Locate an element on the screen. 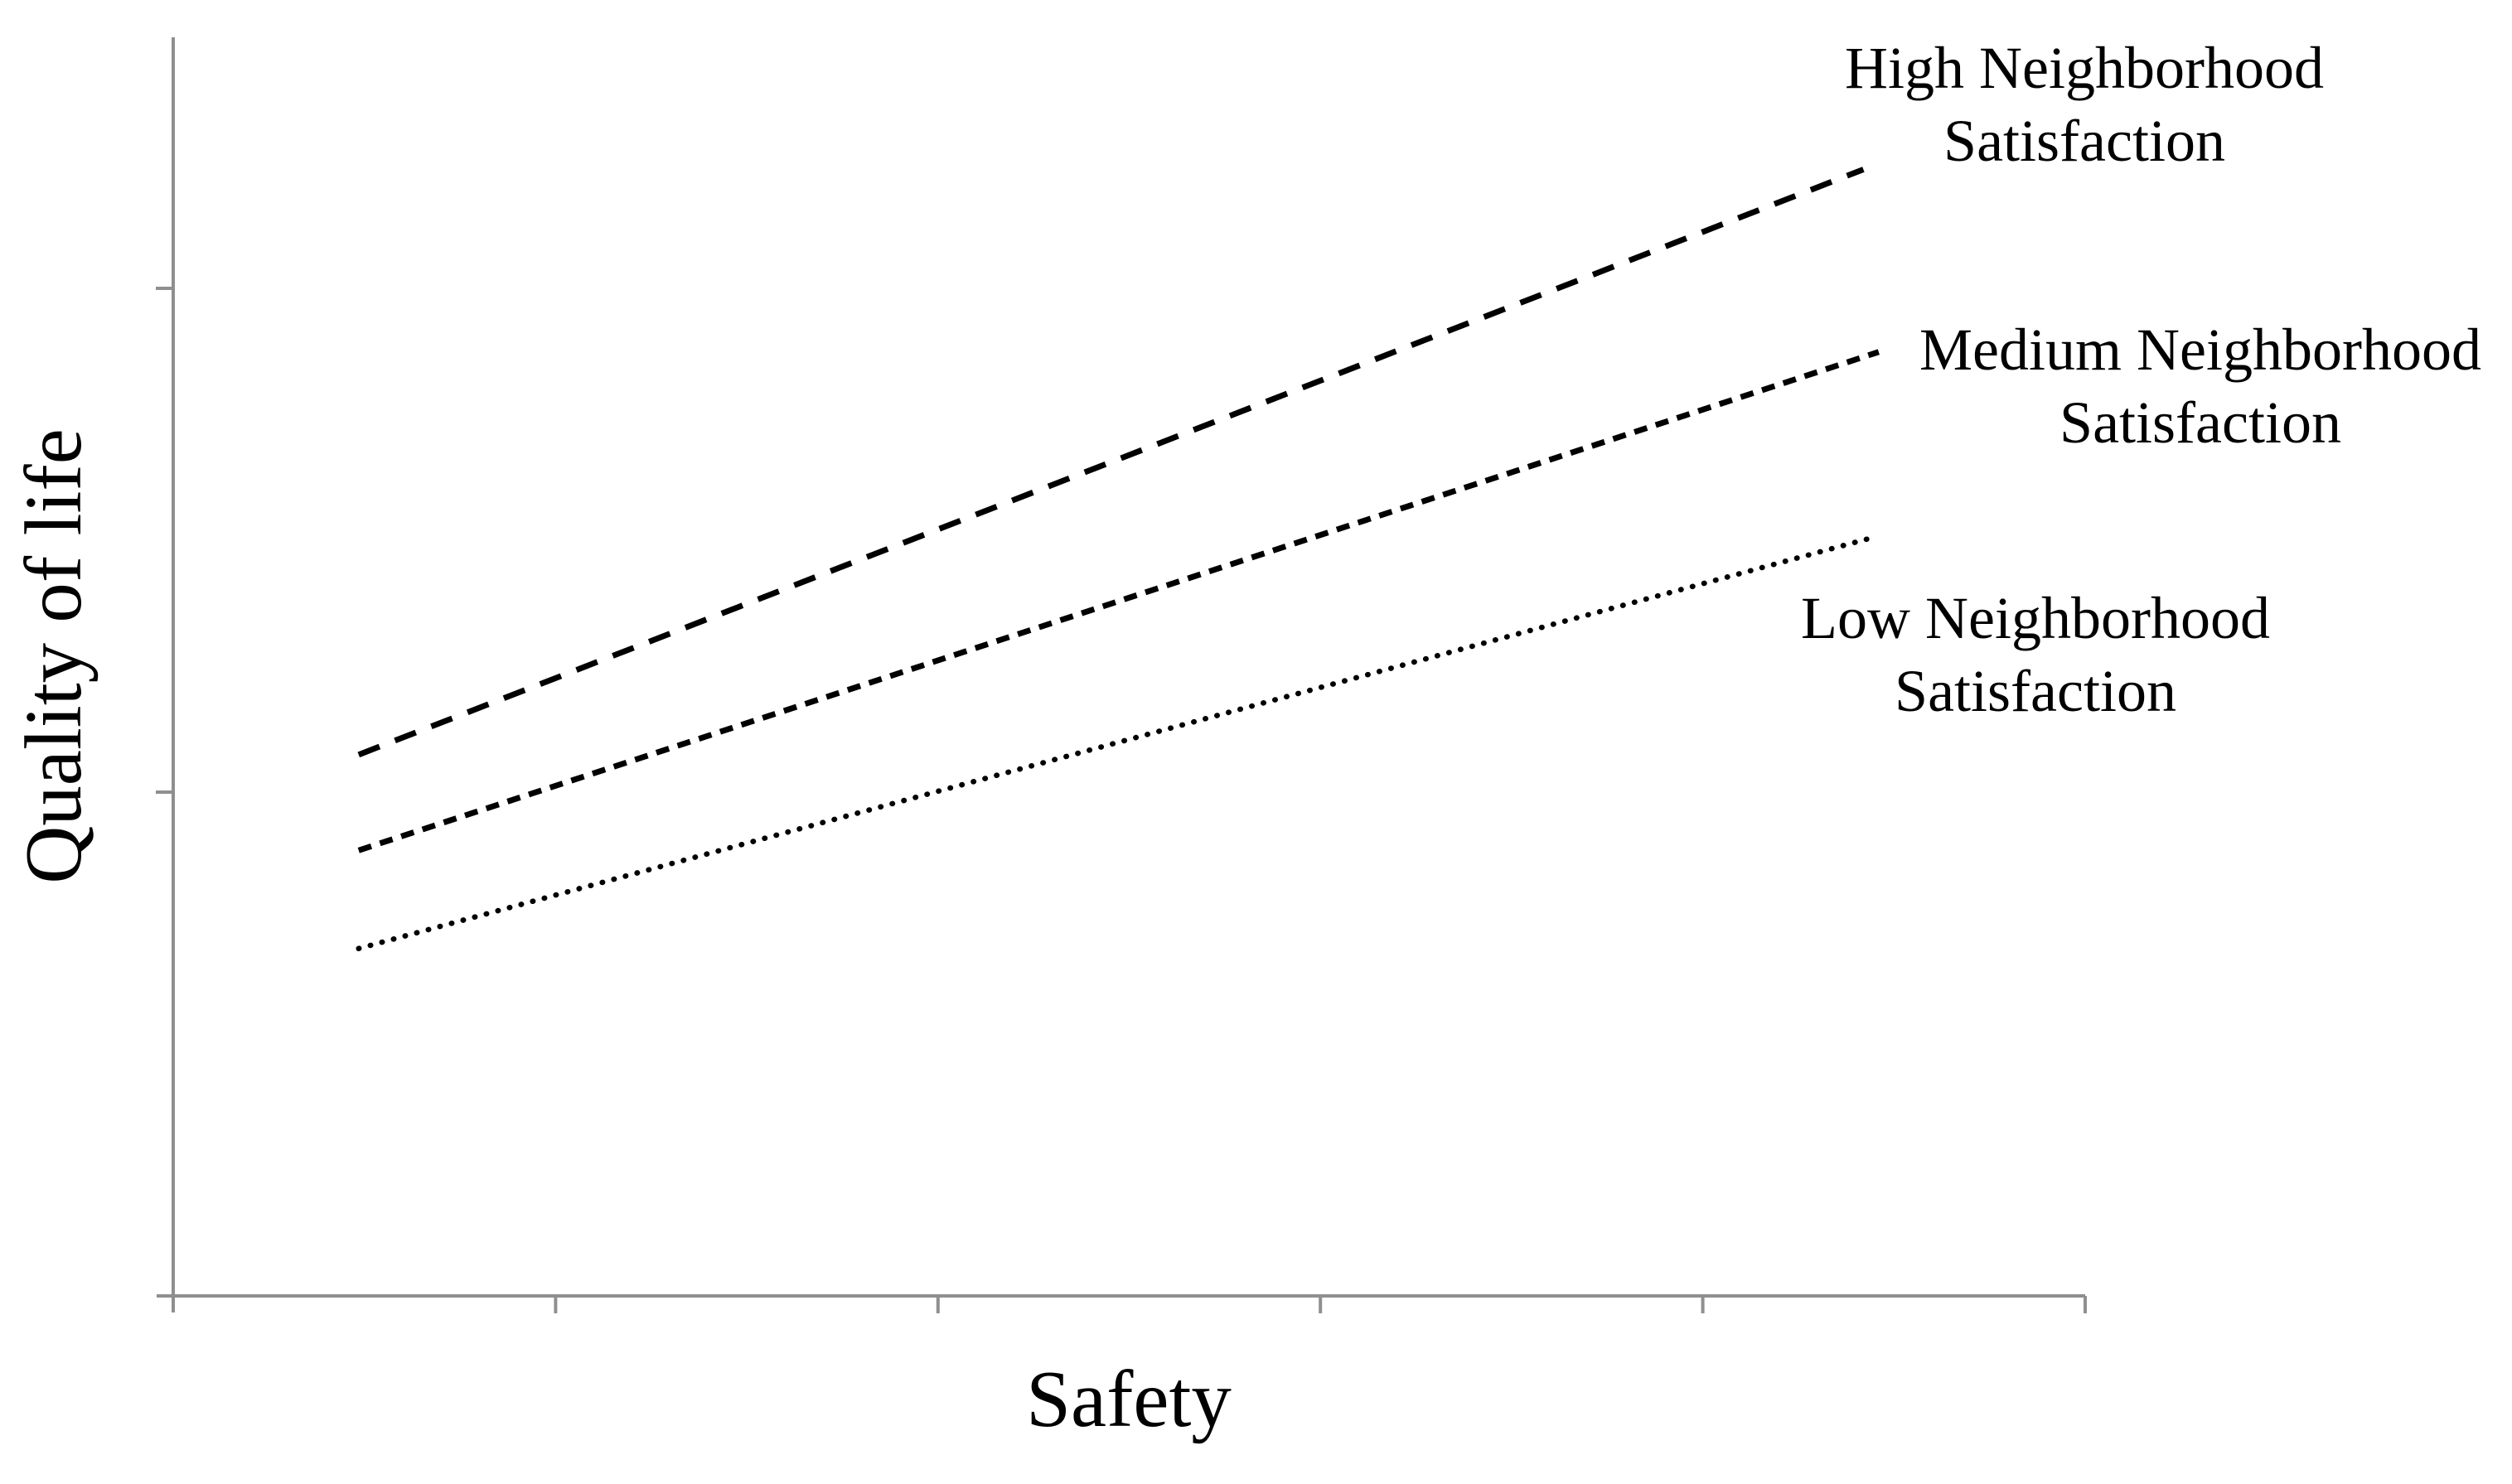  series-label-low-line2: Satisfaction is located at coordinates (2036, 691).